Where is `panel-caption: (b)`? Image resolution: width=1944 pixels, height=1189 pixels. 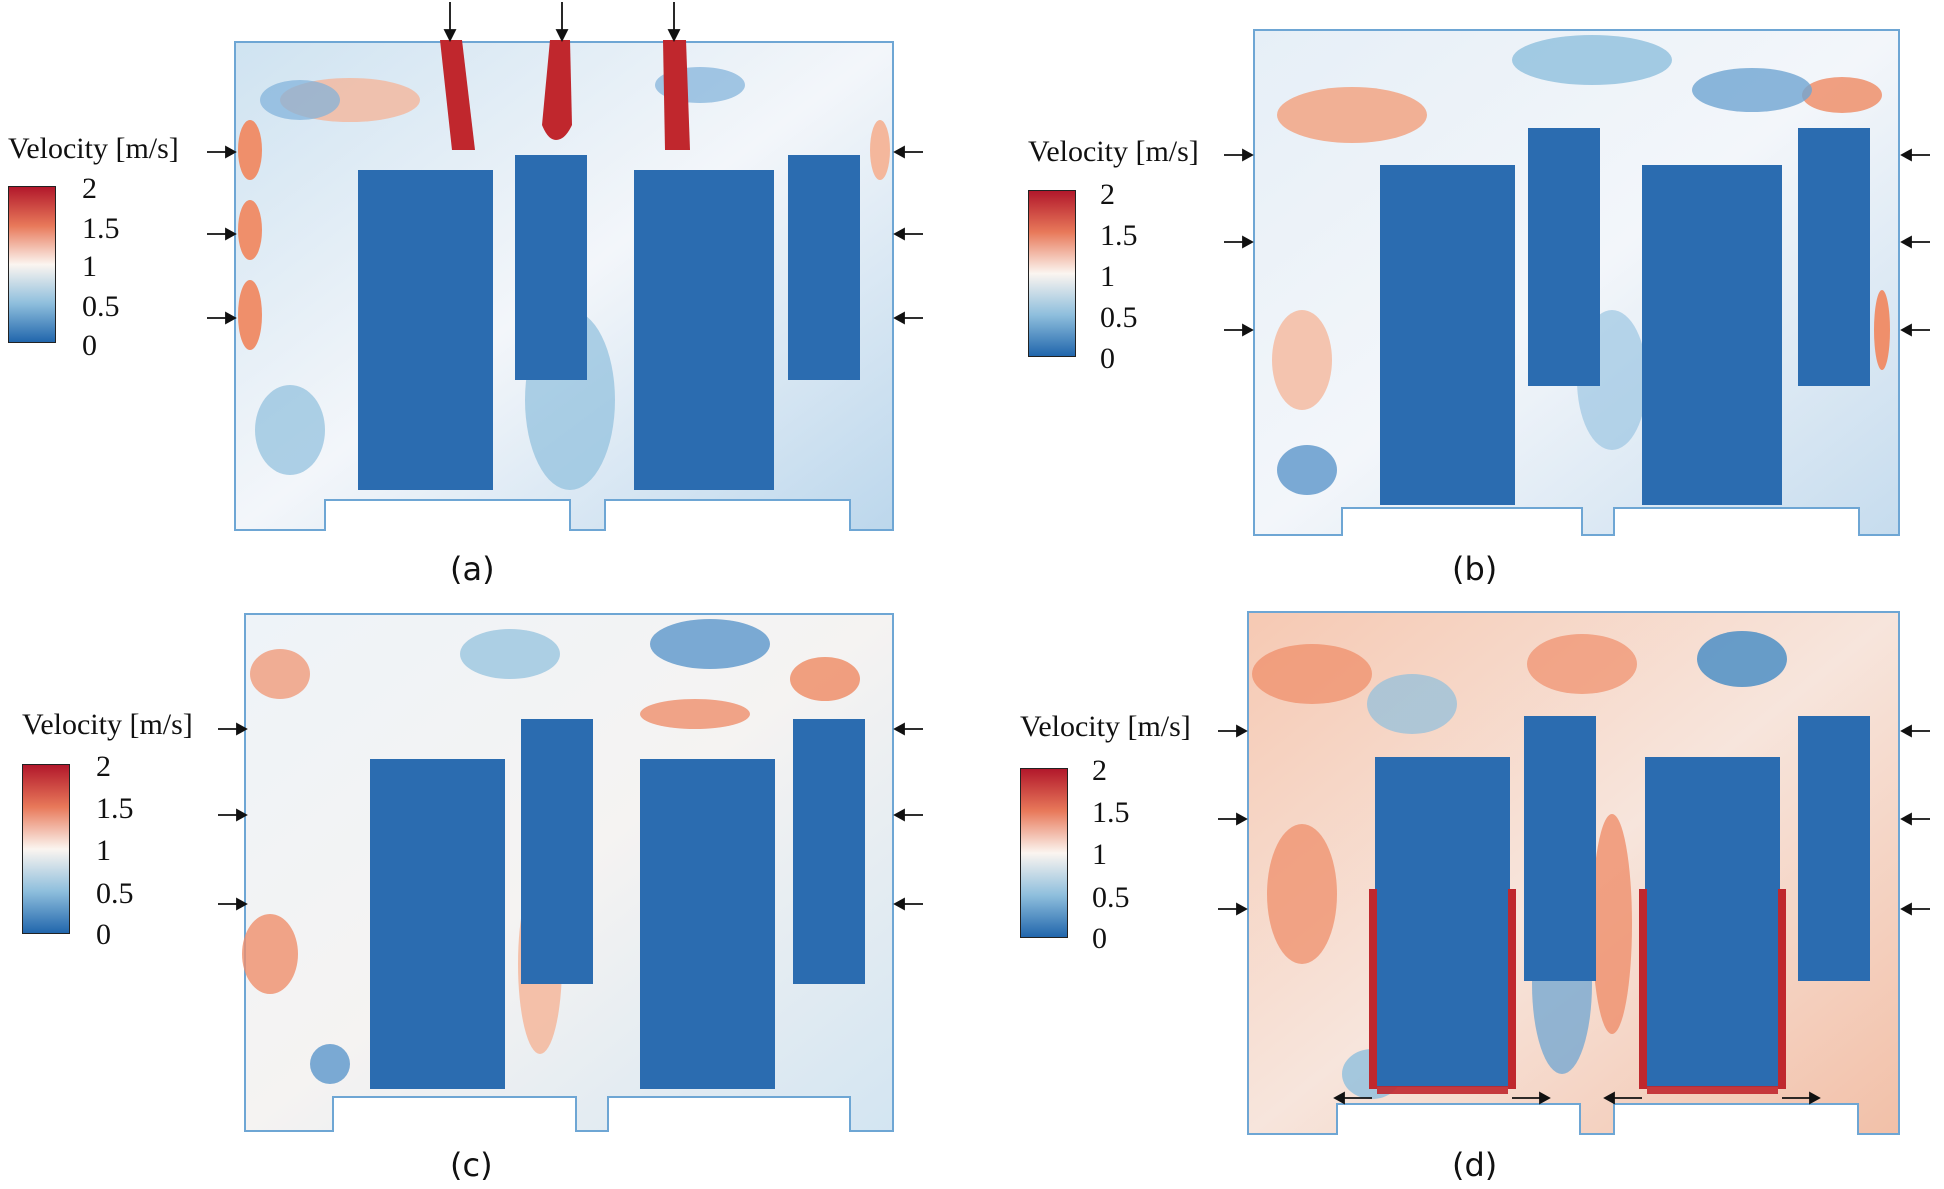 panel-caption: (b) is located at coordinates (1475, 569).